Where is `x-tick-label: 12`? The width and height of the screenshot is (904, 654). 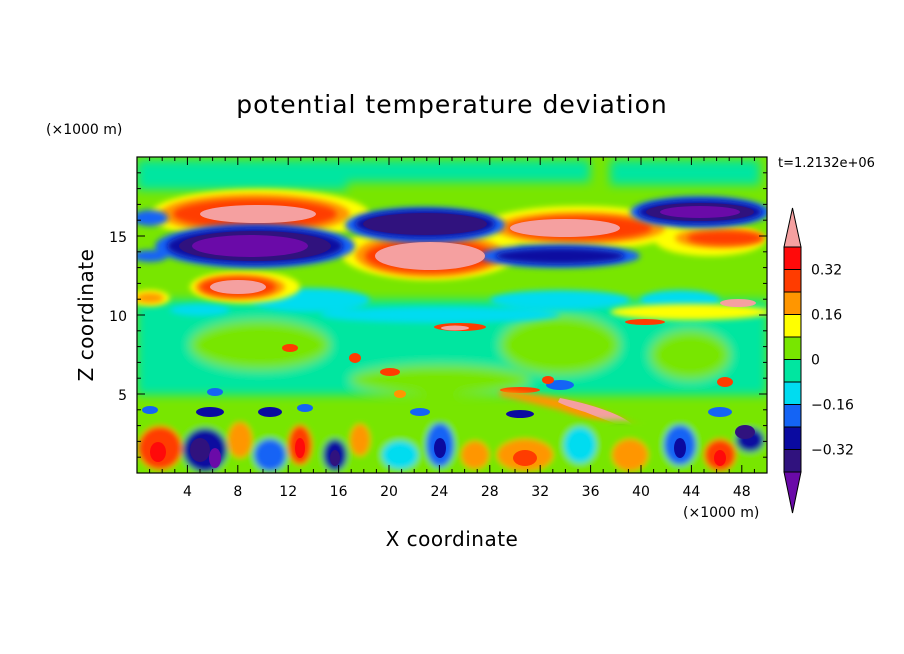 x-tick-label: 12 is located at coordinates (288, 492).